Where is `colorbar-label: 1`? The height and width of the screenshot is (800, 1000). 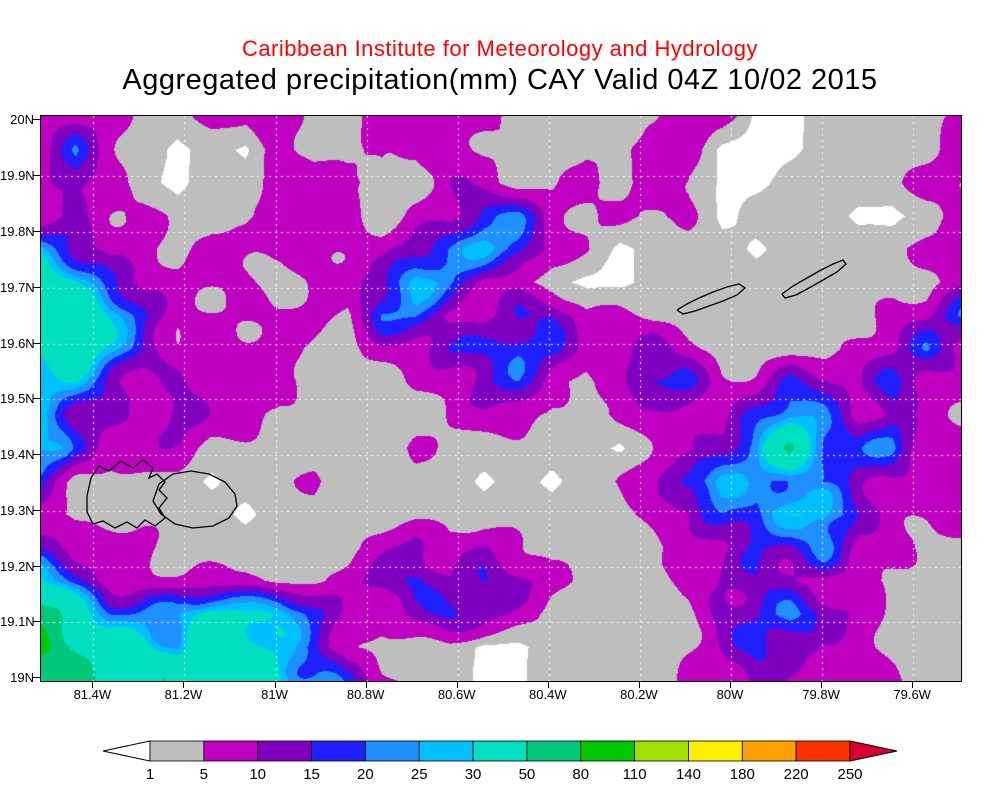
colorbar-label: 1 is located at coordinates (150, 774).